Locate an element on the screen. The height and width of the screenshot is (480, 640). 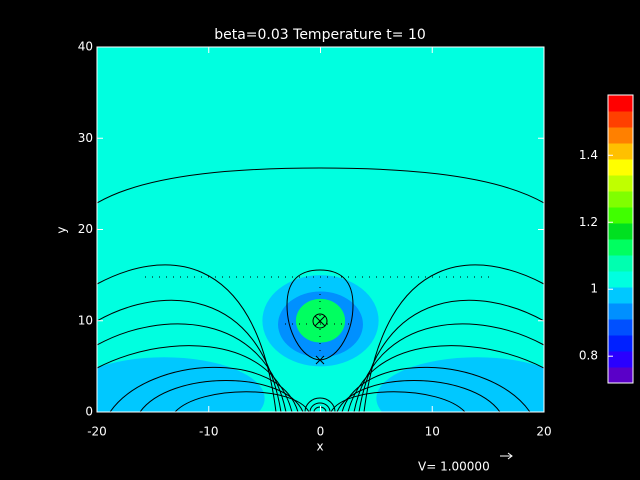
colorbar: 0.8 1 1.2 1.4 is located at coordinates (606, 239).